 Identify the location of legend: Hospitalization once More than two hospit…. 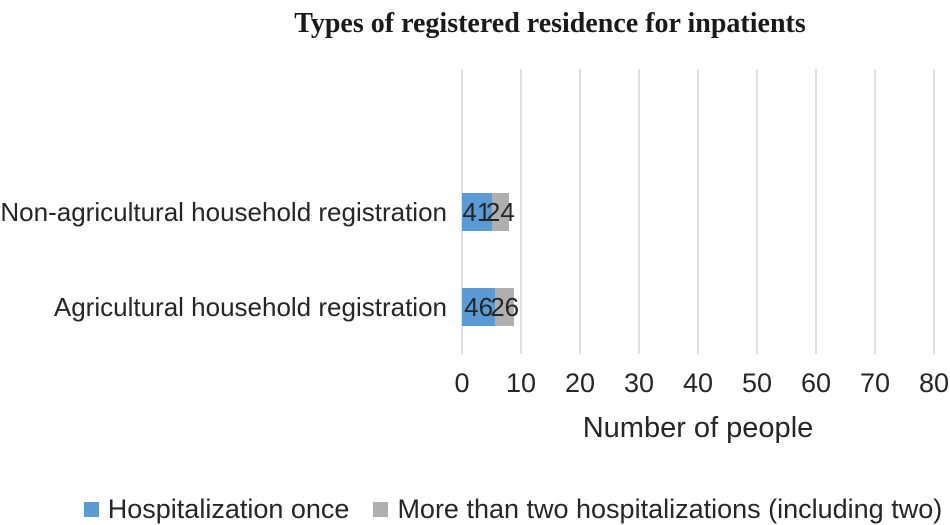
(494, 508).